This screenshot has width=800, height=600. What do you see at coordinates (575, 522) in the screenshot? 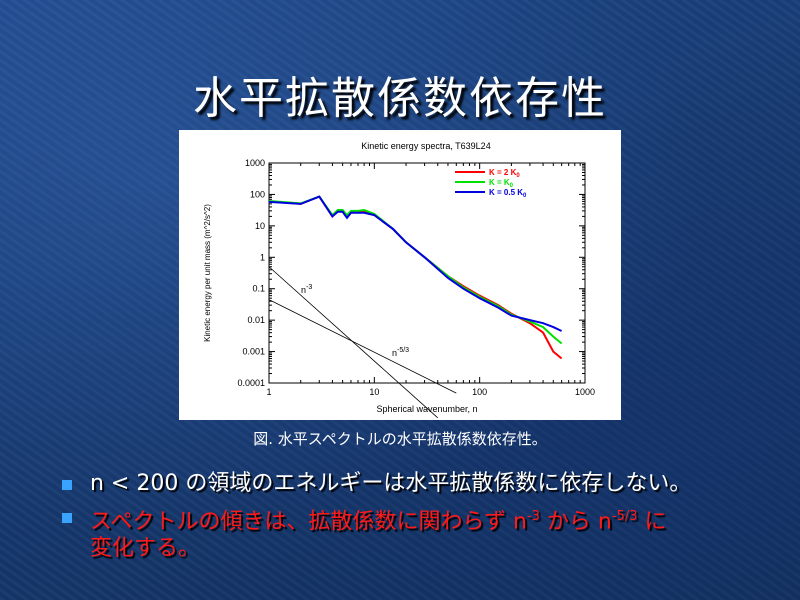
I see `bullet-text-2b: から n` at bounding box center [575, 522].